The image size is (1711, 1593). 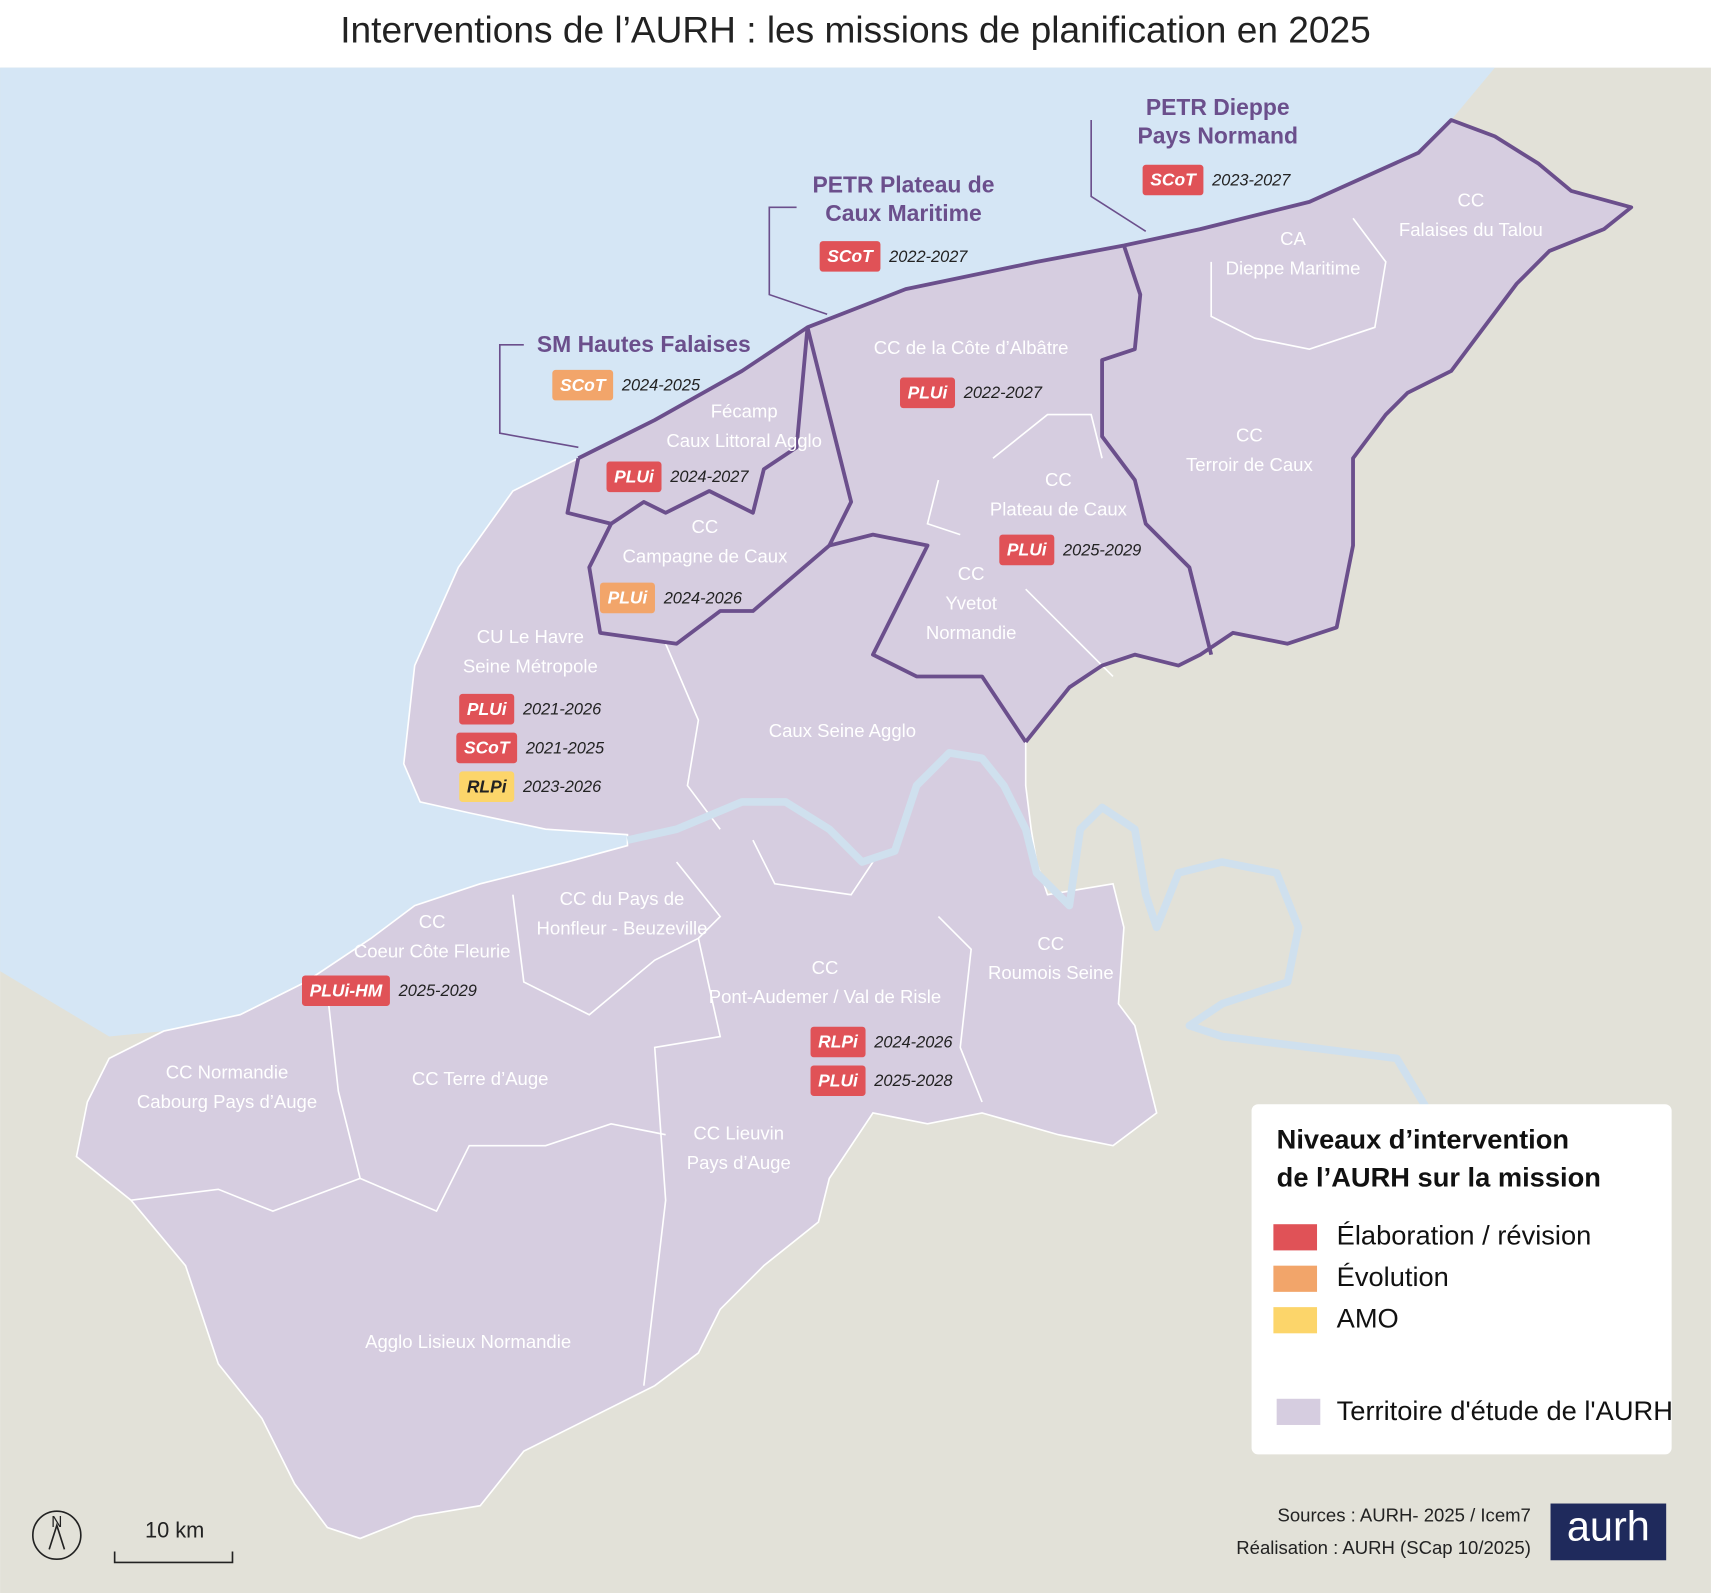 I want to click on territory-name: Pont-Audemer / Val de Risle, so click(x=825, y=996).